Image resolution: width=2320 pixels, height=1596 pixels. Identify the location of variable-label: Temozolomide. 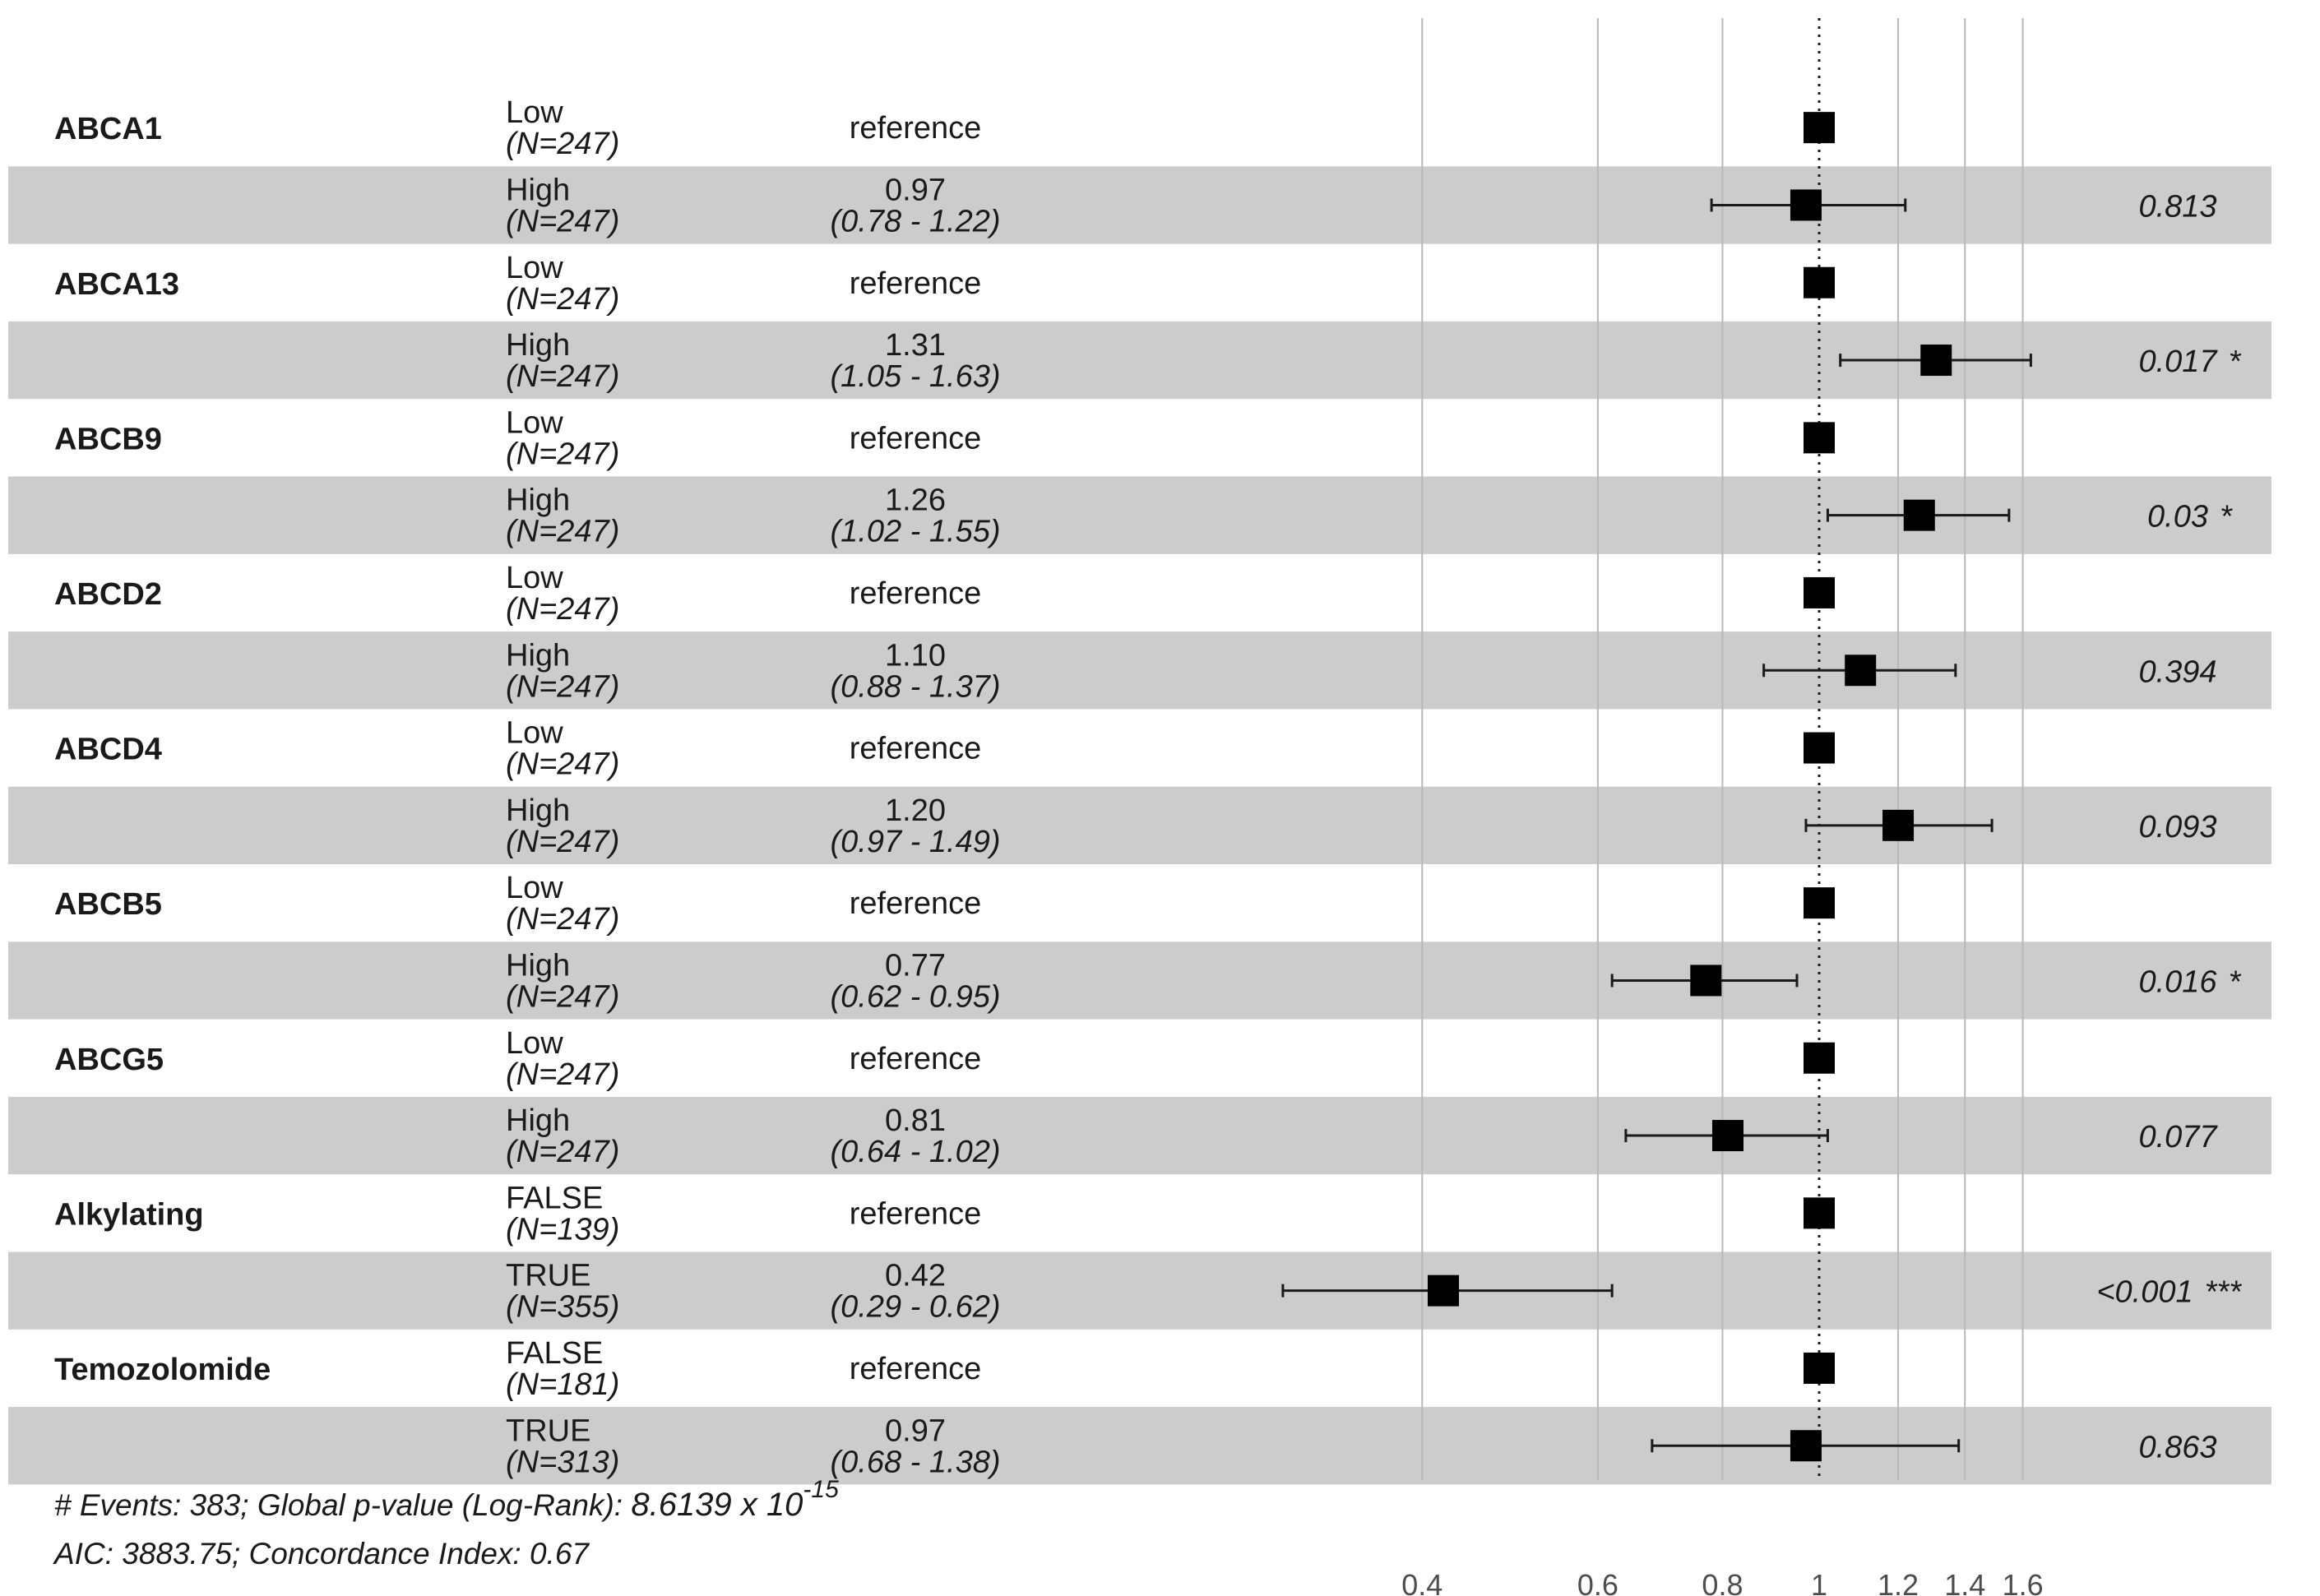
(162, 1370).